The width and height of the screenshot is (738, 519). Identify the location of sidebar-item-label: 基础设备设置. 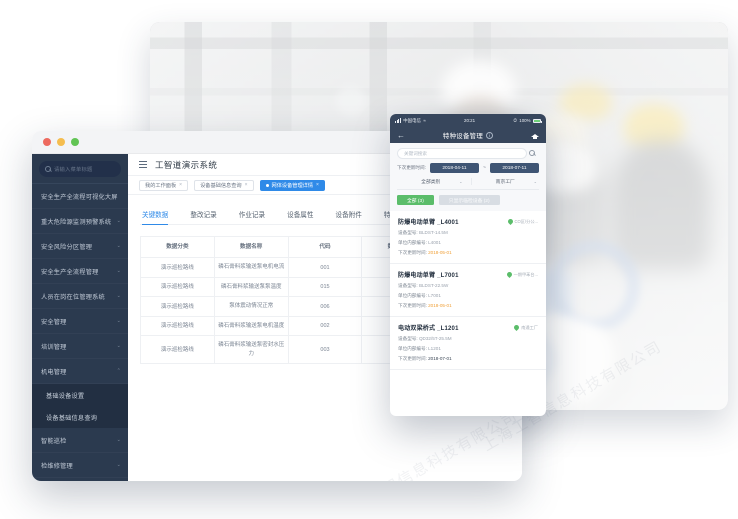
(65, 396).